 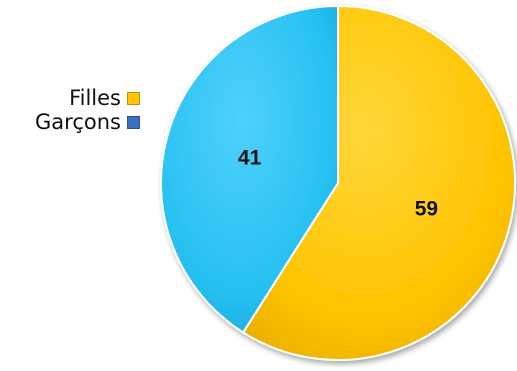 What do you see at coordinates (95, 98) in the screenshot?
I see `legend-label-filles: Filles` at bounding box center [95, 98].